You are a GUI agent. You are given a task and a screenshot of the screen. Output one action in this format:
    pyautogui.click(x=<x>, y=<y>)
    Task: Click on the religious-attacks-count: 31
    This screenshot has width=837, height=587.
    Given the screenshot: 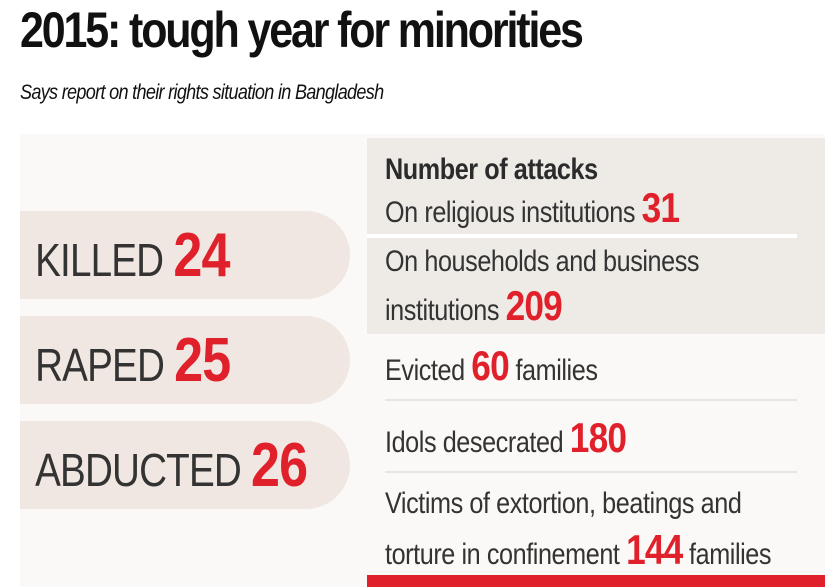 What is the action you would take?
    pyautogui.click(x=660, y=207)
    